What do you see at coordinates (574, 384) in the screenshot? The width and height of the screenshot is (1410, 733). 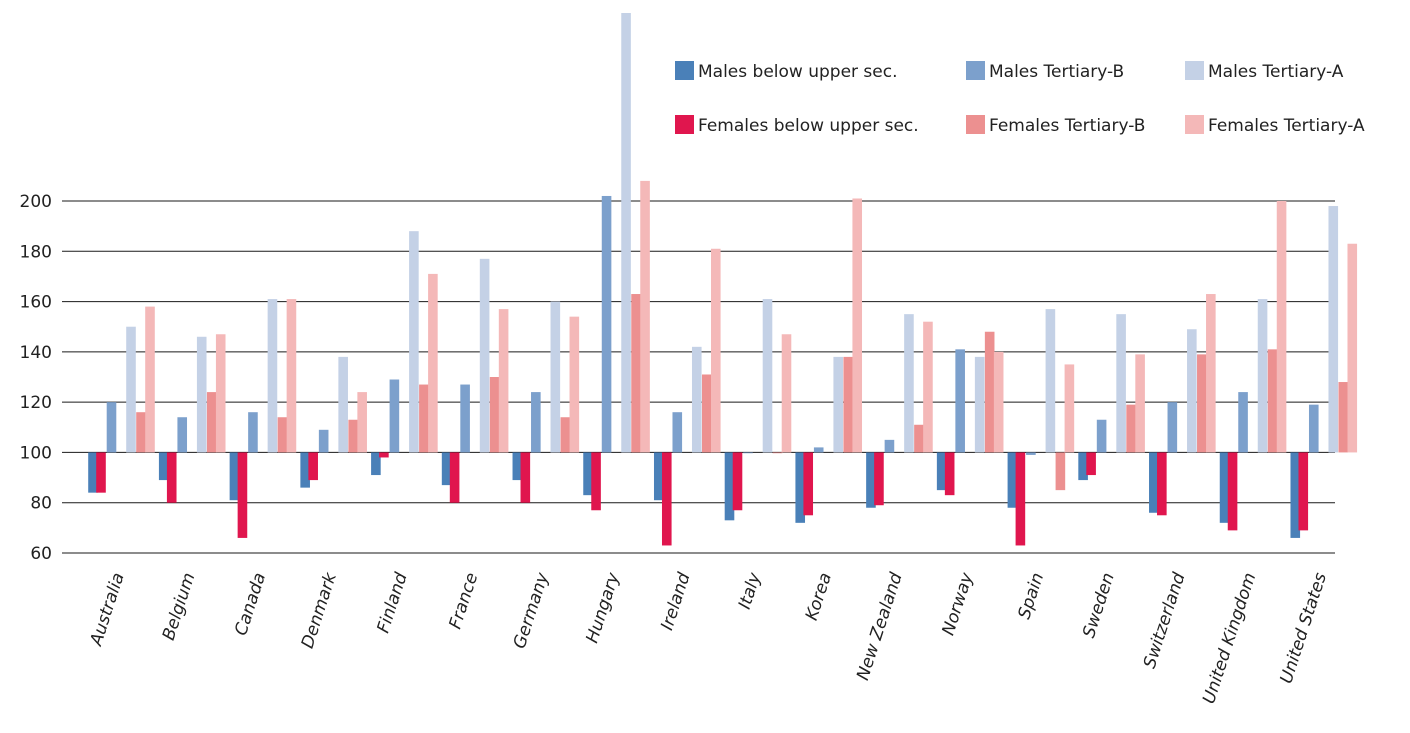 I see `bar-females-tertiary-a-germany` at bounding box center [574, 384].